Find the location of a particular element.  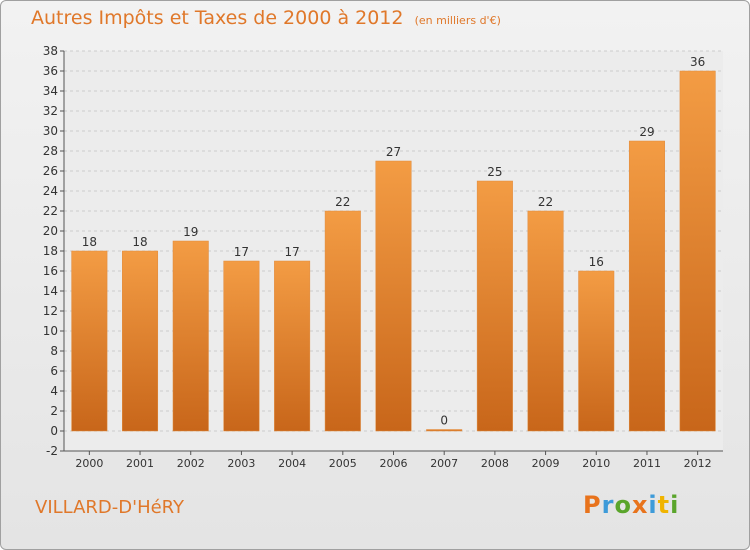

y-tick-label: 4 is located at coordinates (54, 391).